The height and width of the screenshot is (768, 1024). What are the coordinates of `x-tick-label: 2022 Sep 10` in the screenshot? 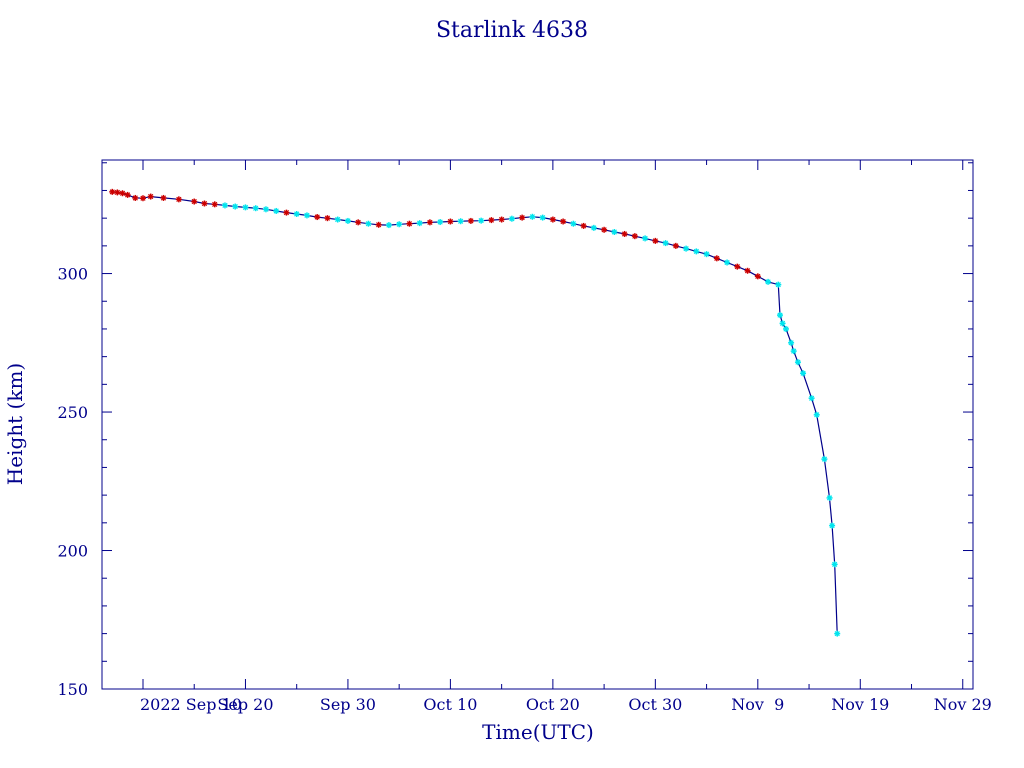 It's located at (191, 704).